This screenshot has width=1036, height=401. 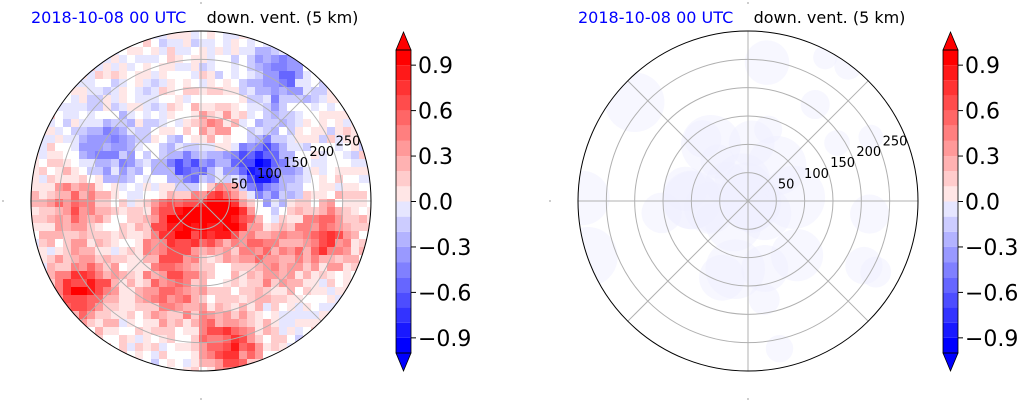 I want to click on angular-gridline, so click(x=808, y=261).